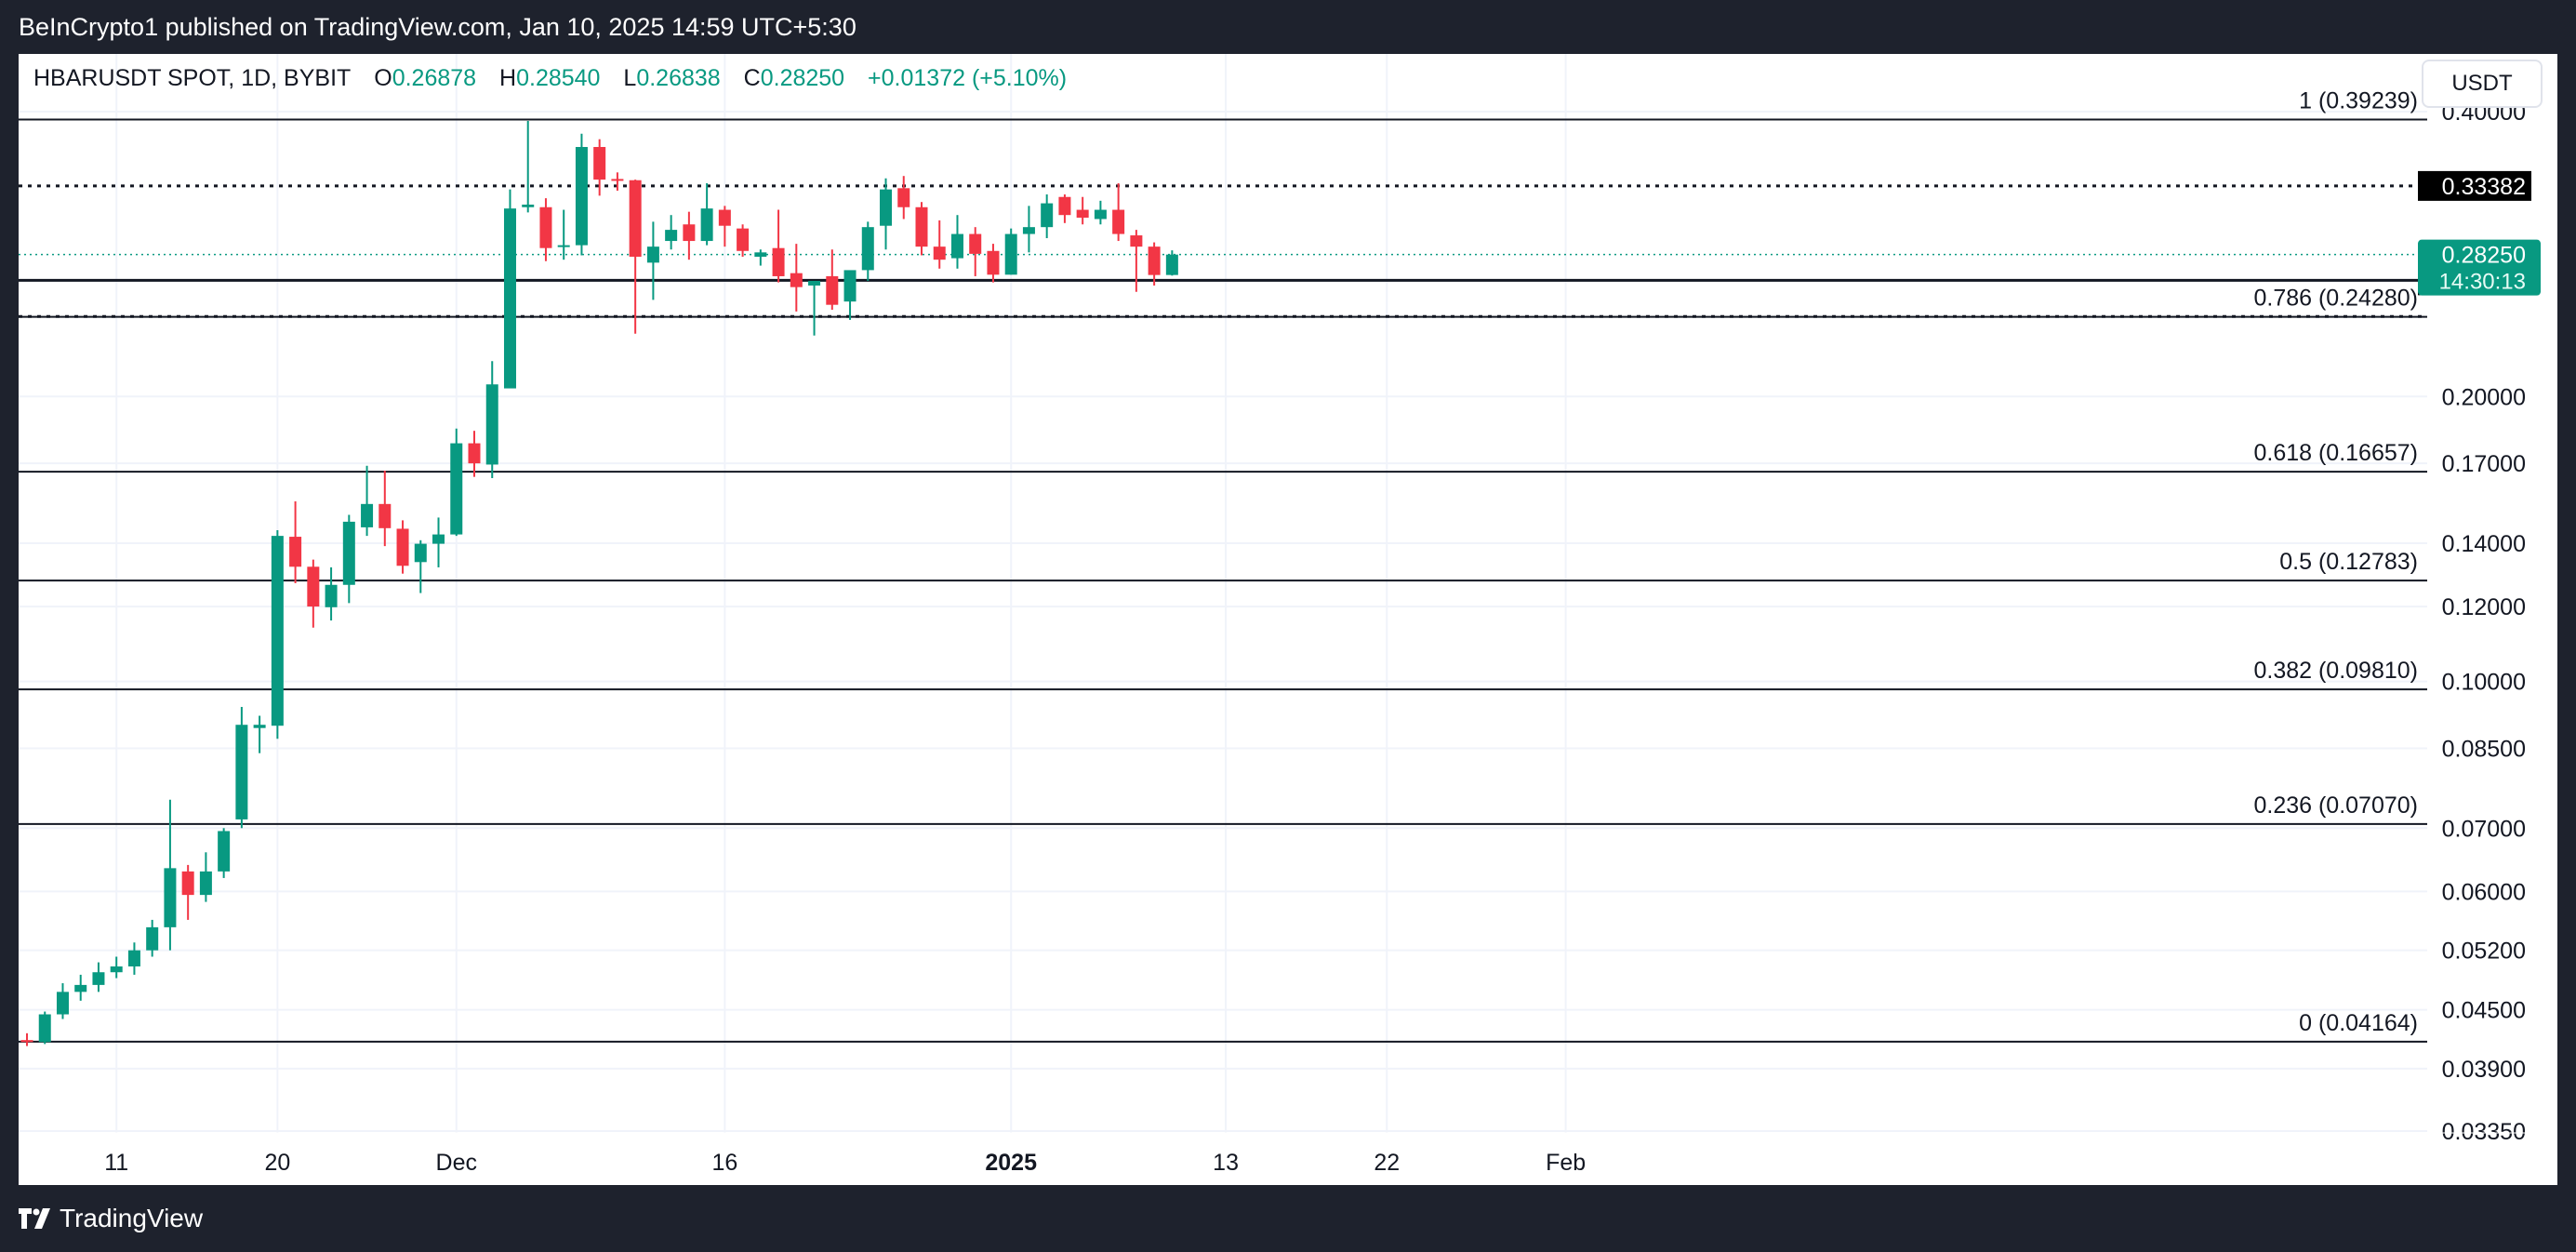 The height and width of the screenshot is (1252, 2576). Describe the element at coordinates (1011, 1163) in the screenshot. I see `time-tick-label: 2025` at that location.